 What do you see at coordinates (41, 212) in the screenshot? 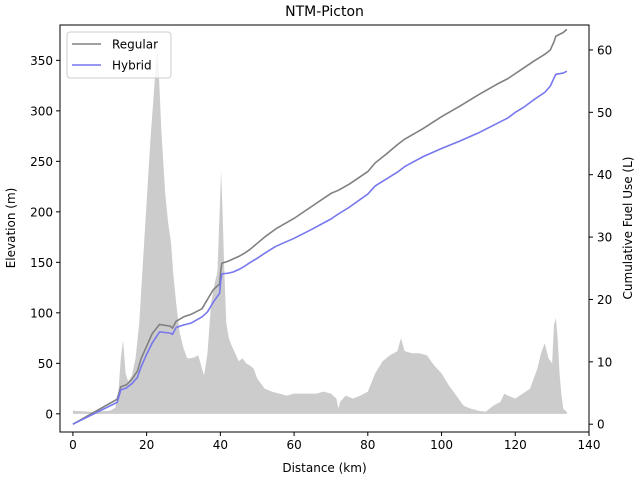
I see `y-tick-label: 200` at bounding box center [41, 212].